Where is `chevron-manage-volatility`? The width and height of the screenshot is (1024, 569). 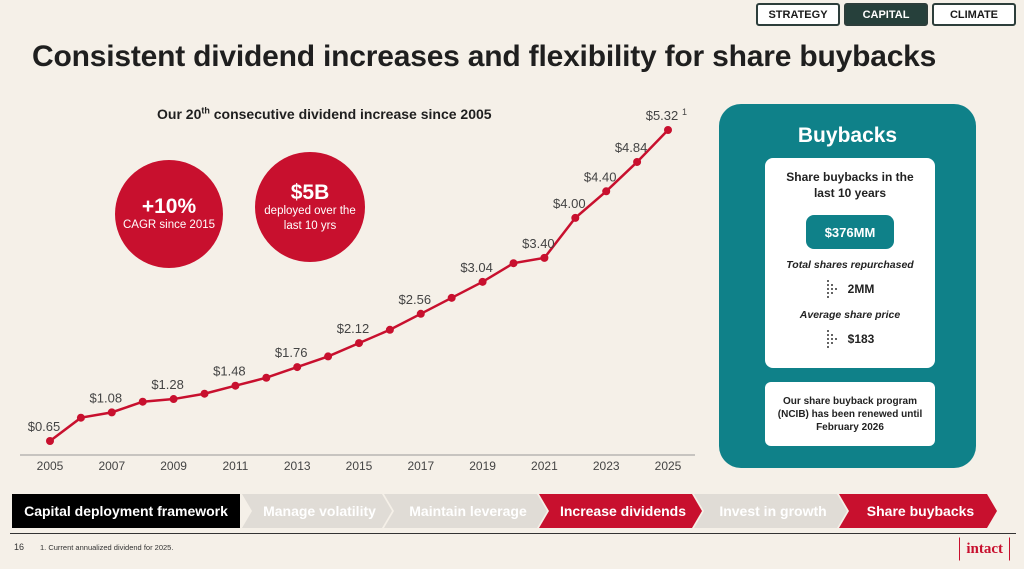 chevron-manage-volatility is located at coordinates (317, 511).